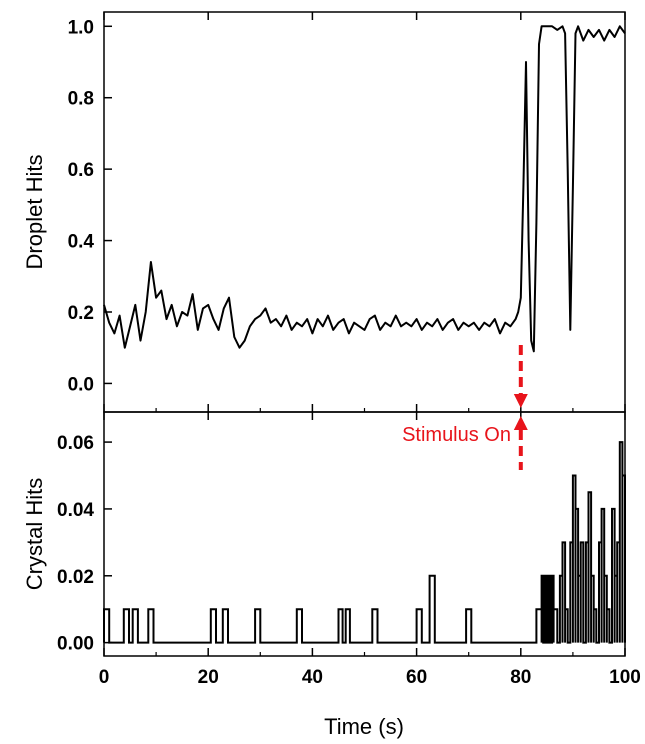  What do you see at coordinates (456, 435) in the screenshot?
I see `stimulus-label: Stimulus On` at bounding box center [456, 435].